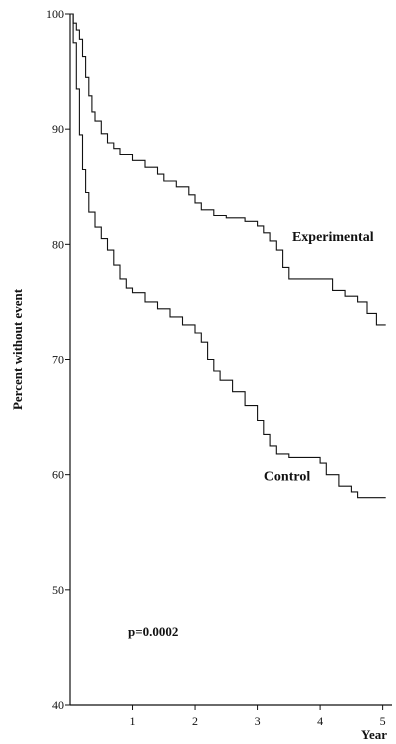 Image resolution: width=396 pixels, height=744 pixels. What do you see at coordinates (17, 349) in the screenshot?
I see `y-axis-label: Percent without event` at bounding box center [17, 349].